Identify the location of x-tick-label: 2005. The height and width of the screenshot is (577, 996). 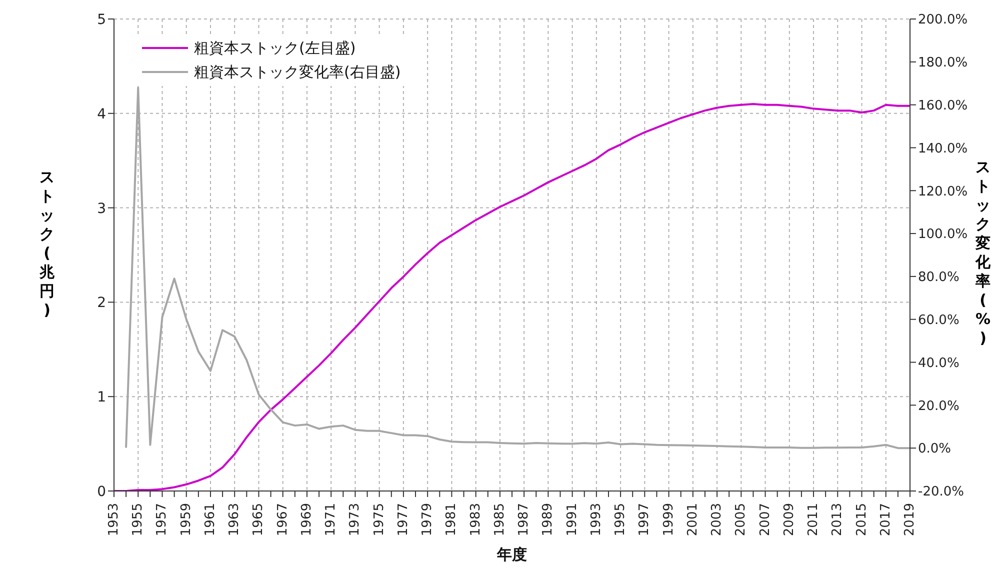
(741, 519).